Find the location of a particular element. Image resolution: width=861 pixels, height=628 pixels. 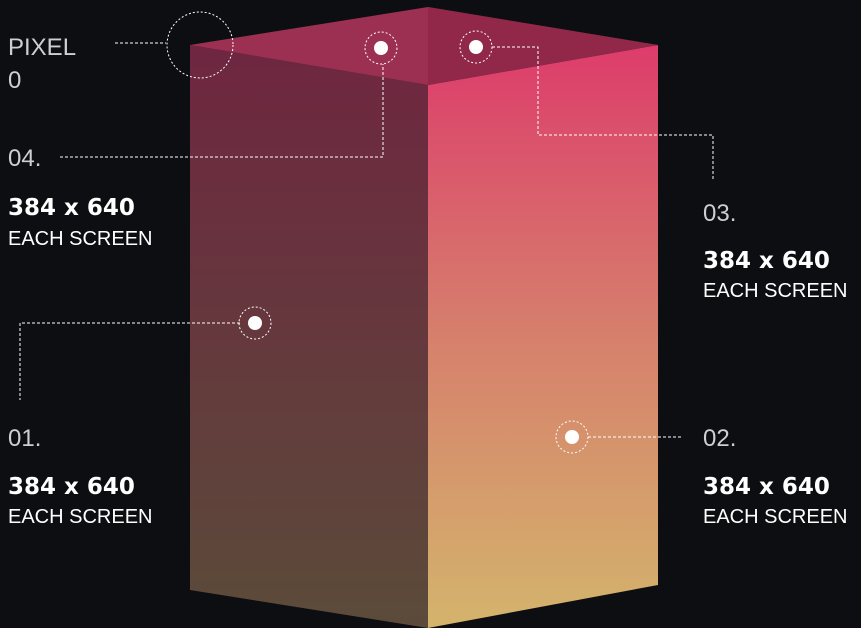

box-top-right is located at coordinates (543, 46).